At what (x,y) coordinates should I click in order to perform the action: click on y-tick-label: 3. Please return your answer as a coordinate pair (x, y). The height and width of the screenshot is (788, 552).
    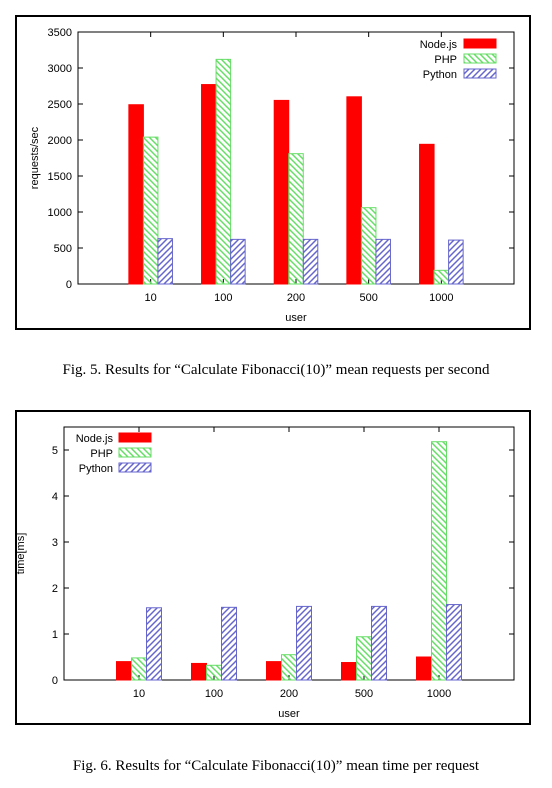
    Looking at the image, I should click on (55, 543).